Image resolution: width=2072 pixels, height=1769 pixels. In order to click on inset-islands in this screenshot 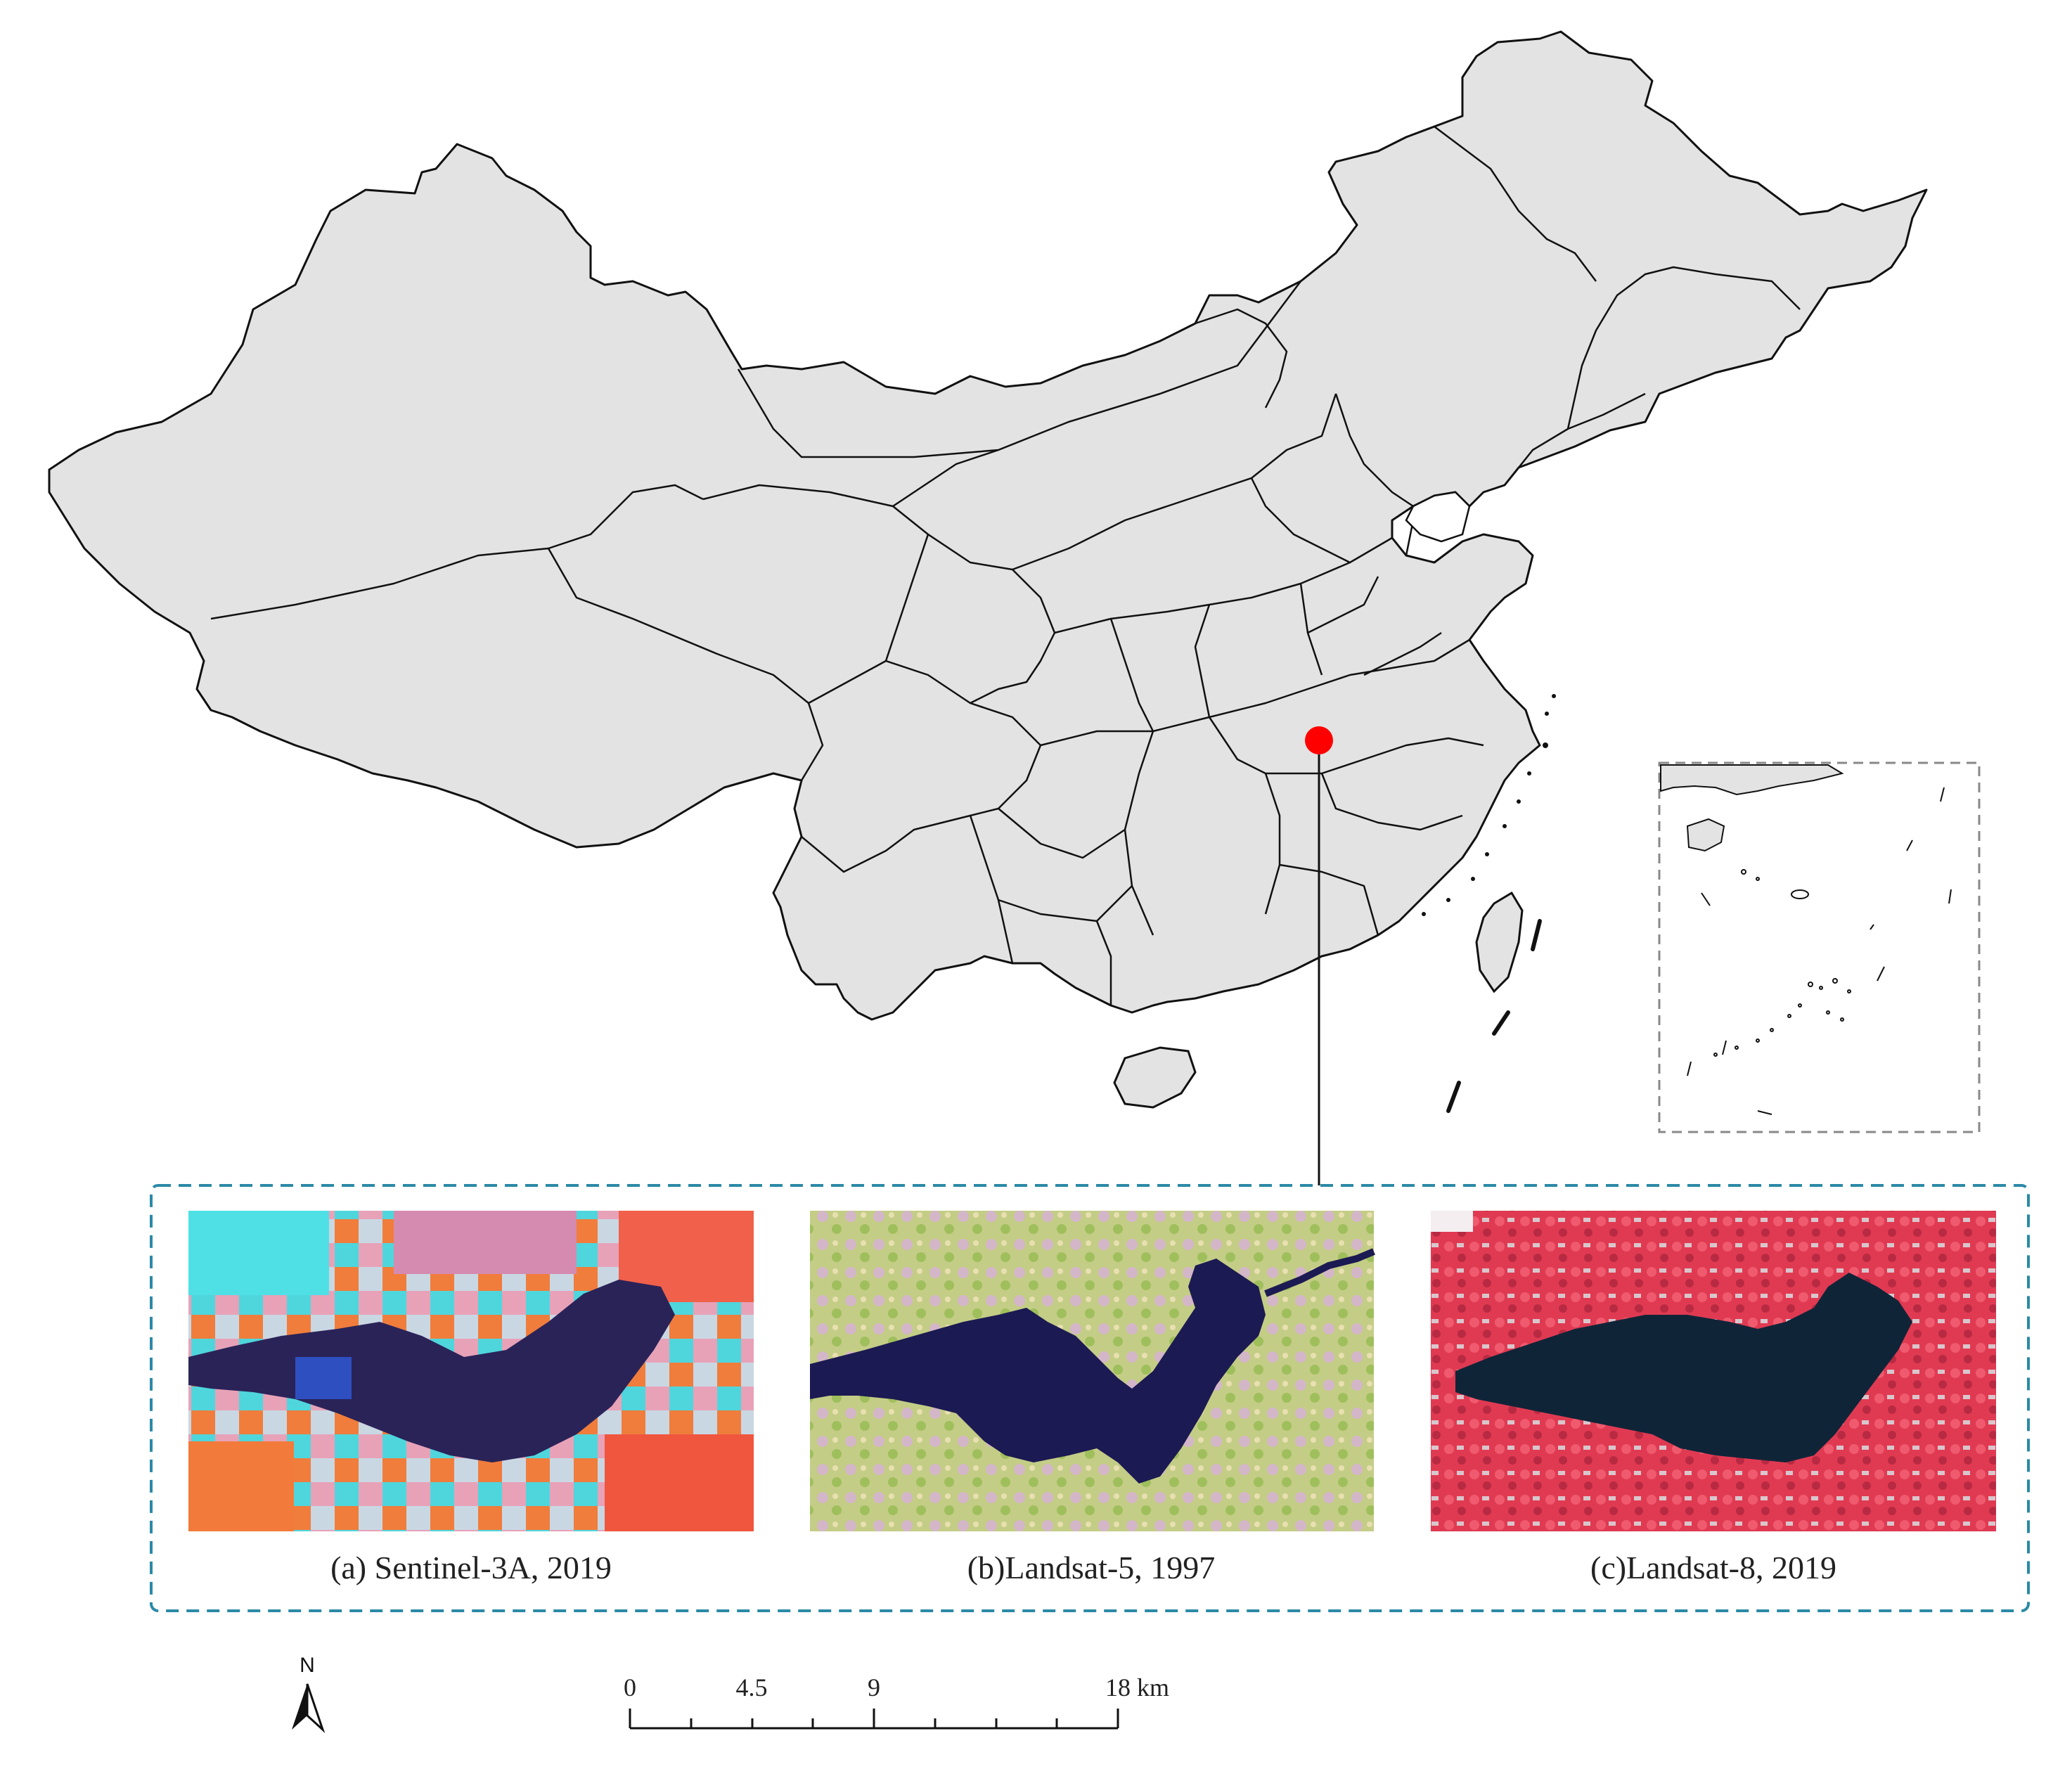, I will do `click(1819, 951)`.